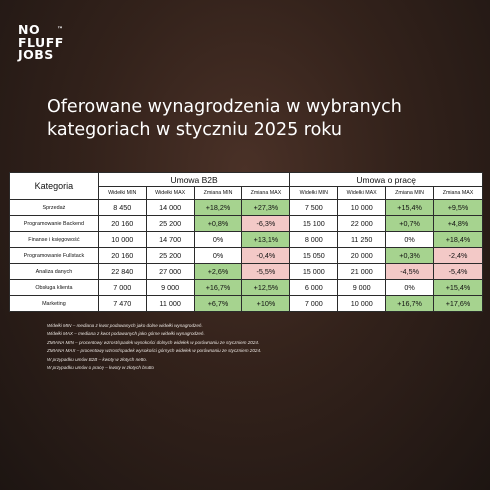  I want to click on value-cell: 20 000, so click(362, 255).